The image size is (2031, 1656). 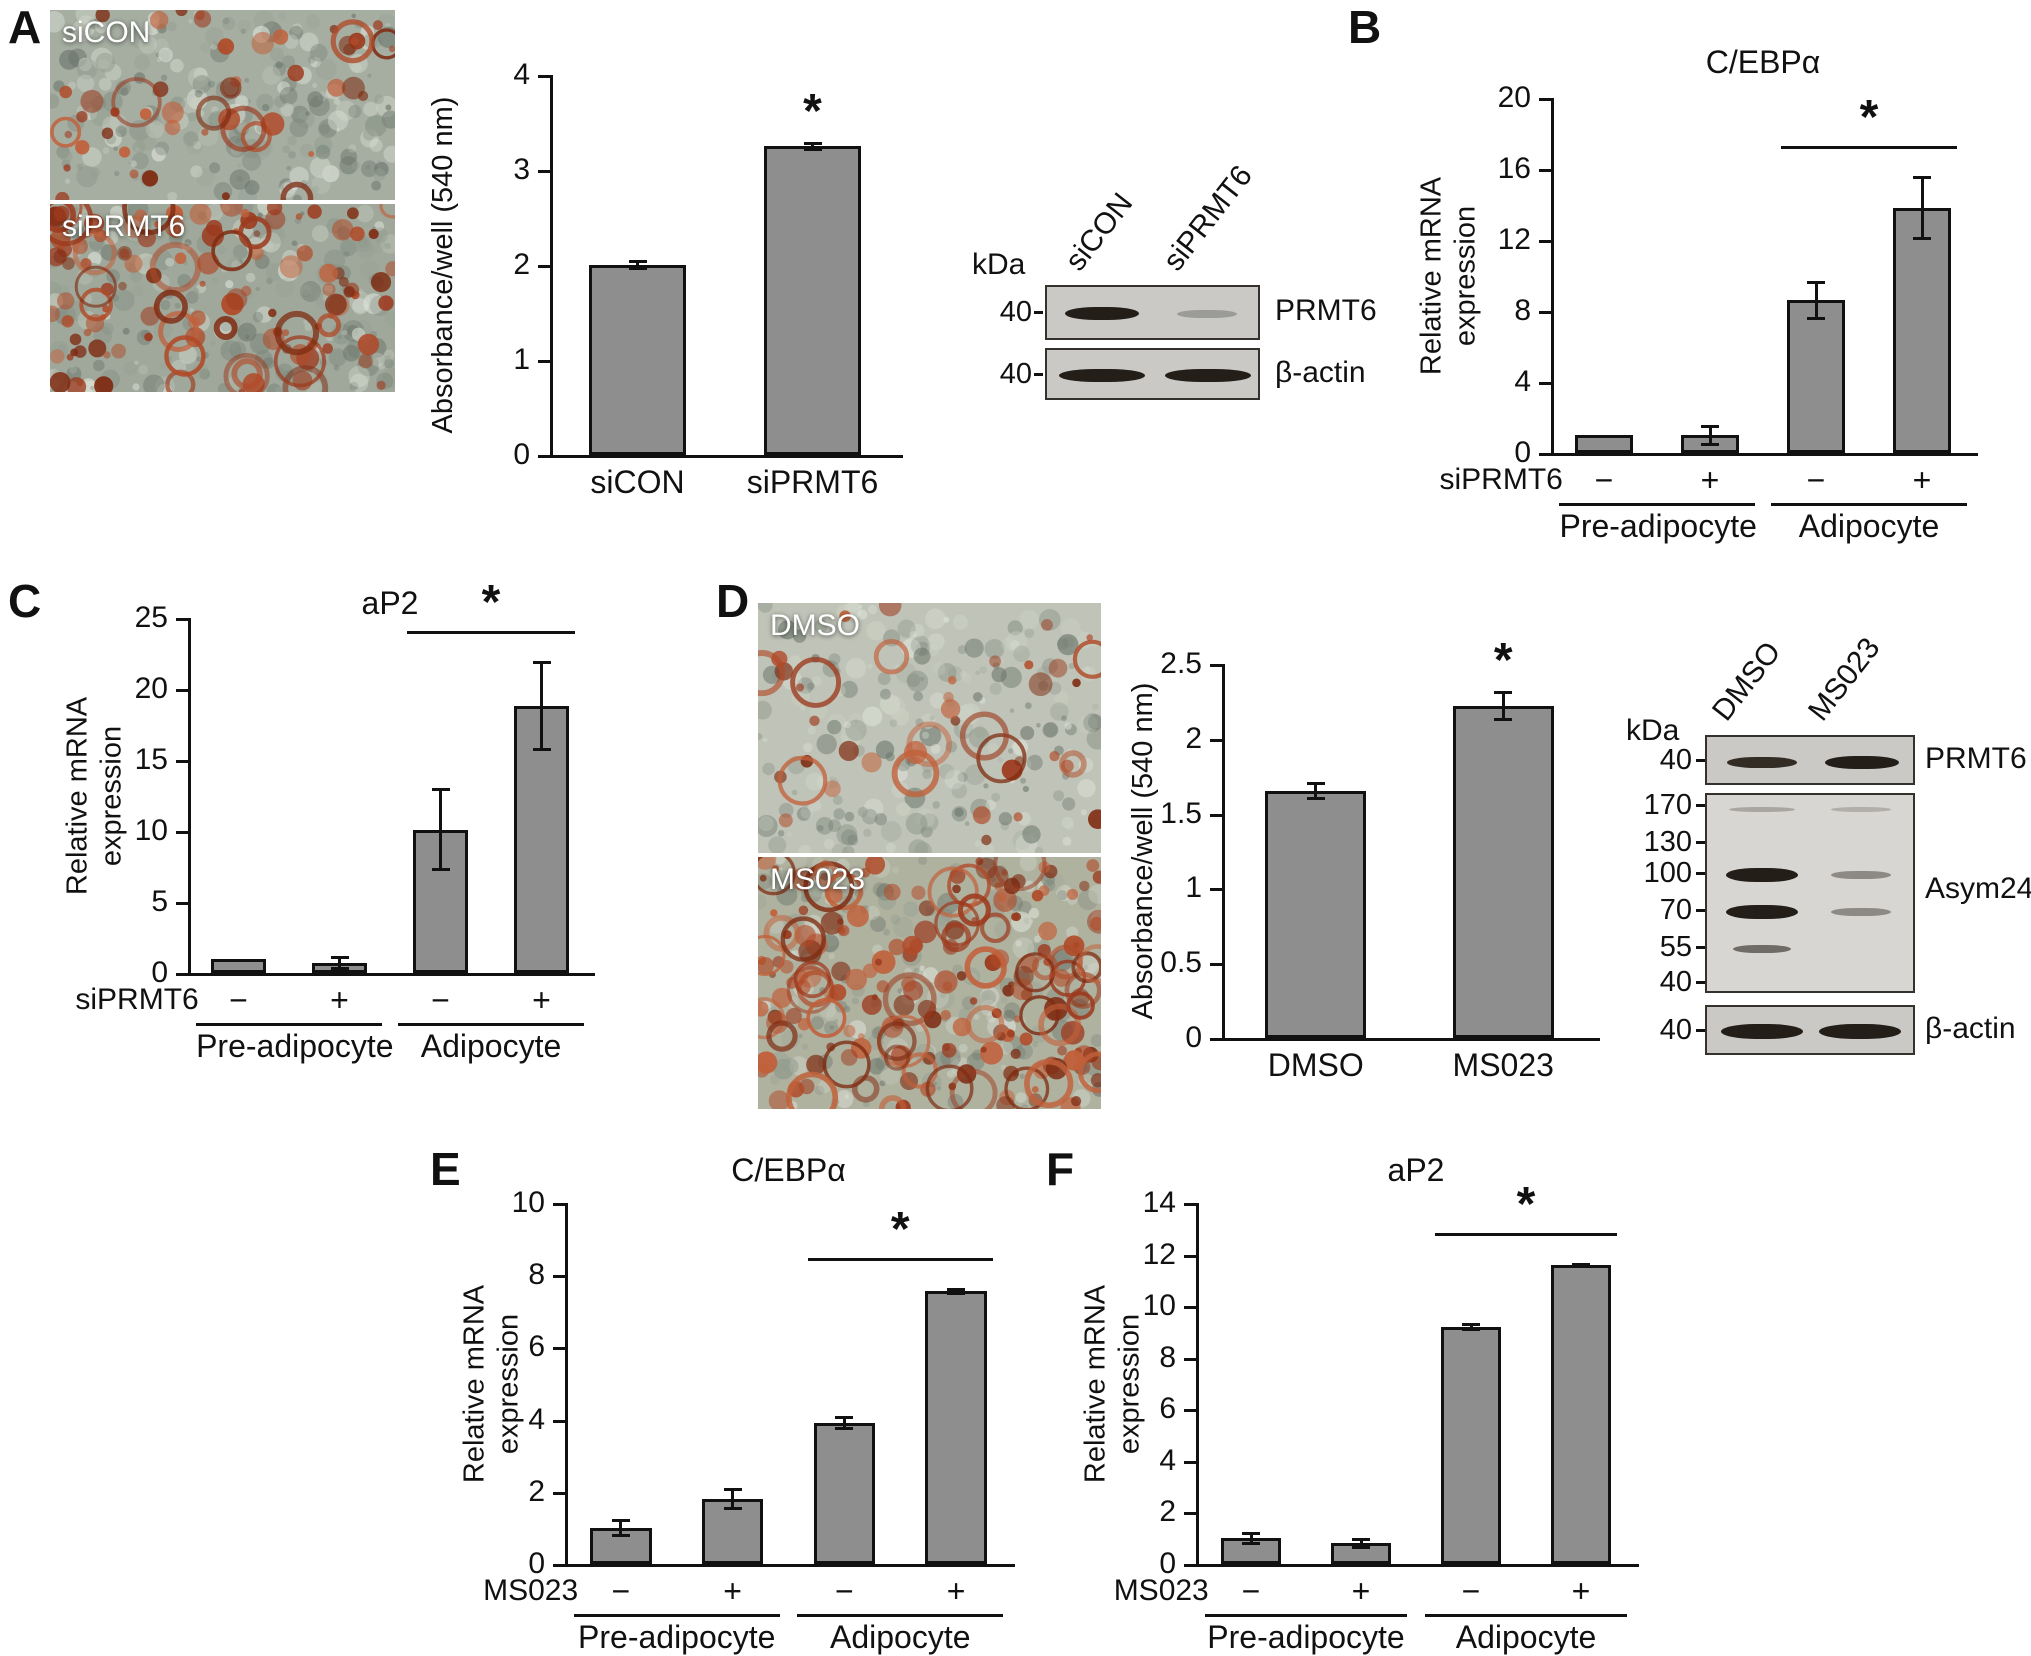 What do you see at coordinates (491, 1383) in the screenshot?
I see `y-axis-label: Relative mRNA expression` at bounding box center [491, 1383].